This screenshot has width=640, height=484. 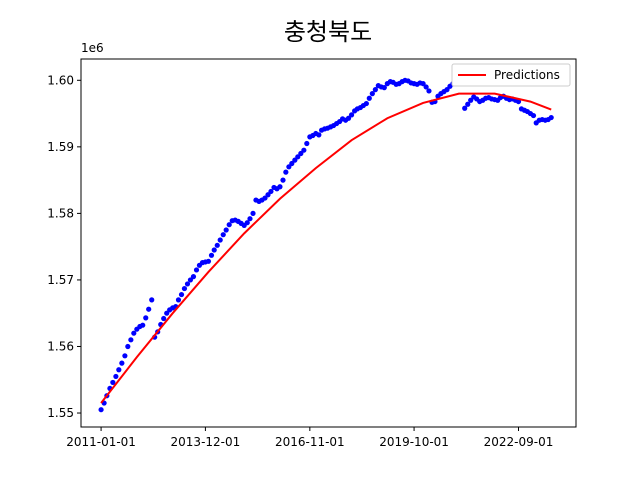 What do you see at coordinates (101, 442) in the screenshot?
I see `x-tick-label: 2011-01-01` at bounding box center [101, 442].